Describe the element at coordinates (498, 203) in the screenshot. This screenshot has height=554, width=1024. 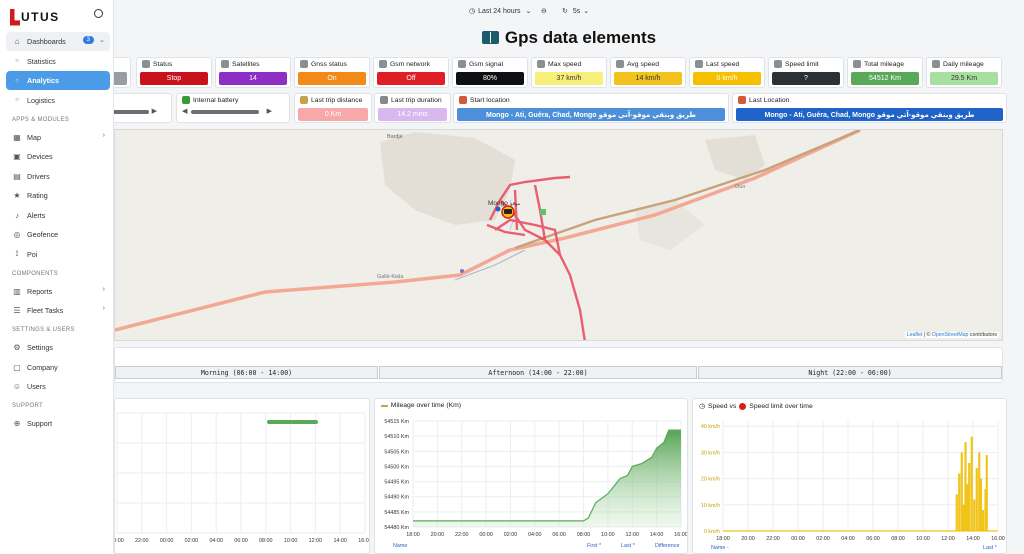
I see `map-label-mongo: Mongo` at that location.